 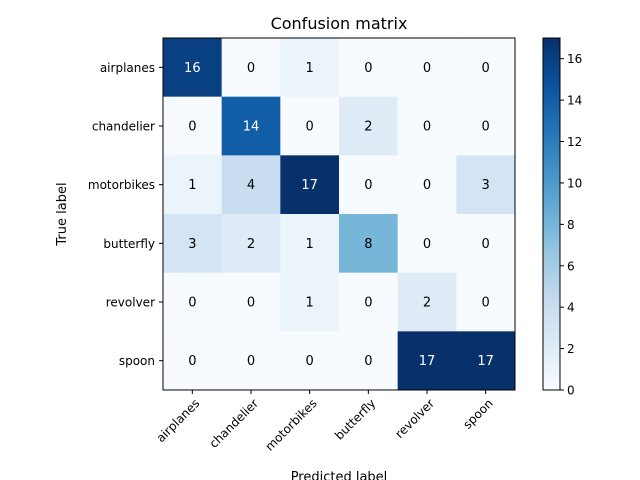 I want to click on y-tick-label: spoon, so click(x=137, y=361).